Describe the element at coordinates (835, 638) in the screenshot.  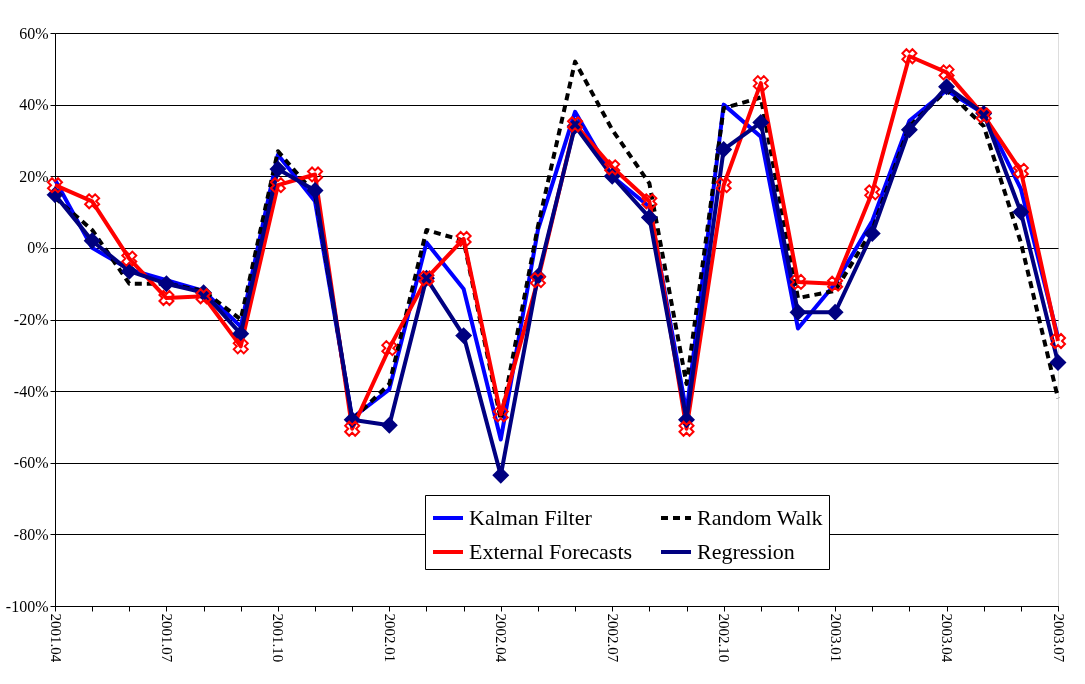
I see `x-tick-label: 2003.01` at that location.